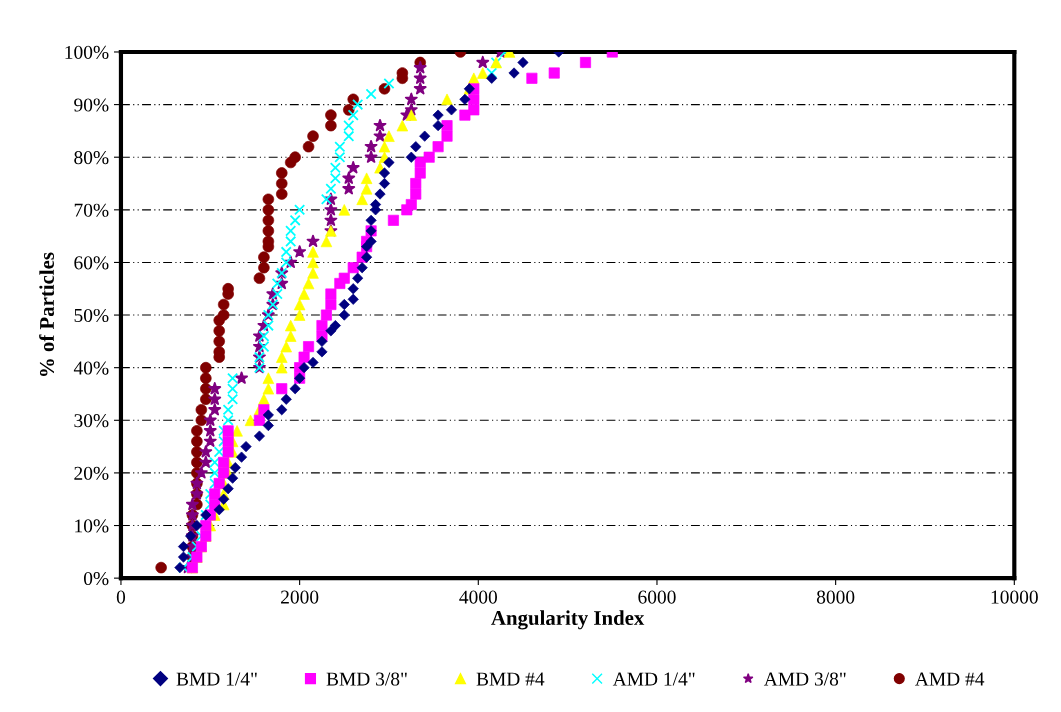  What do you see at coordinates (216, 679) in the screenshot?
I see `legend-label: BMD 1/4"` at bounding box center [216, 679].